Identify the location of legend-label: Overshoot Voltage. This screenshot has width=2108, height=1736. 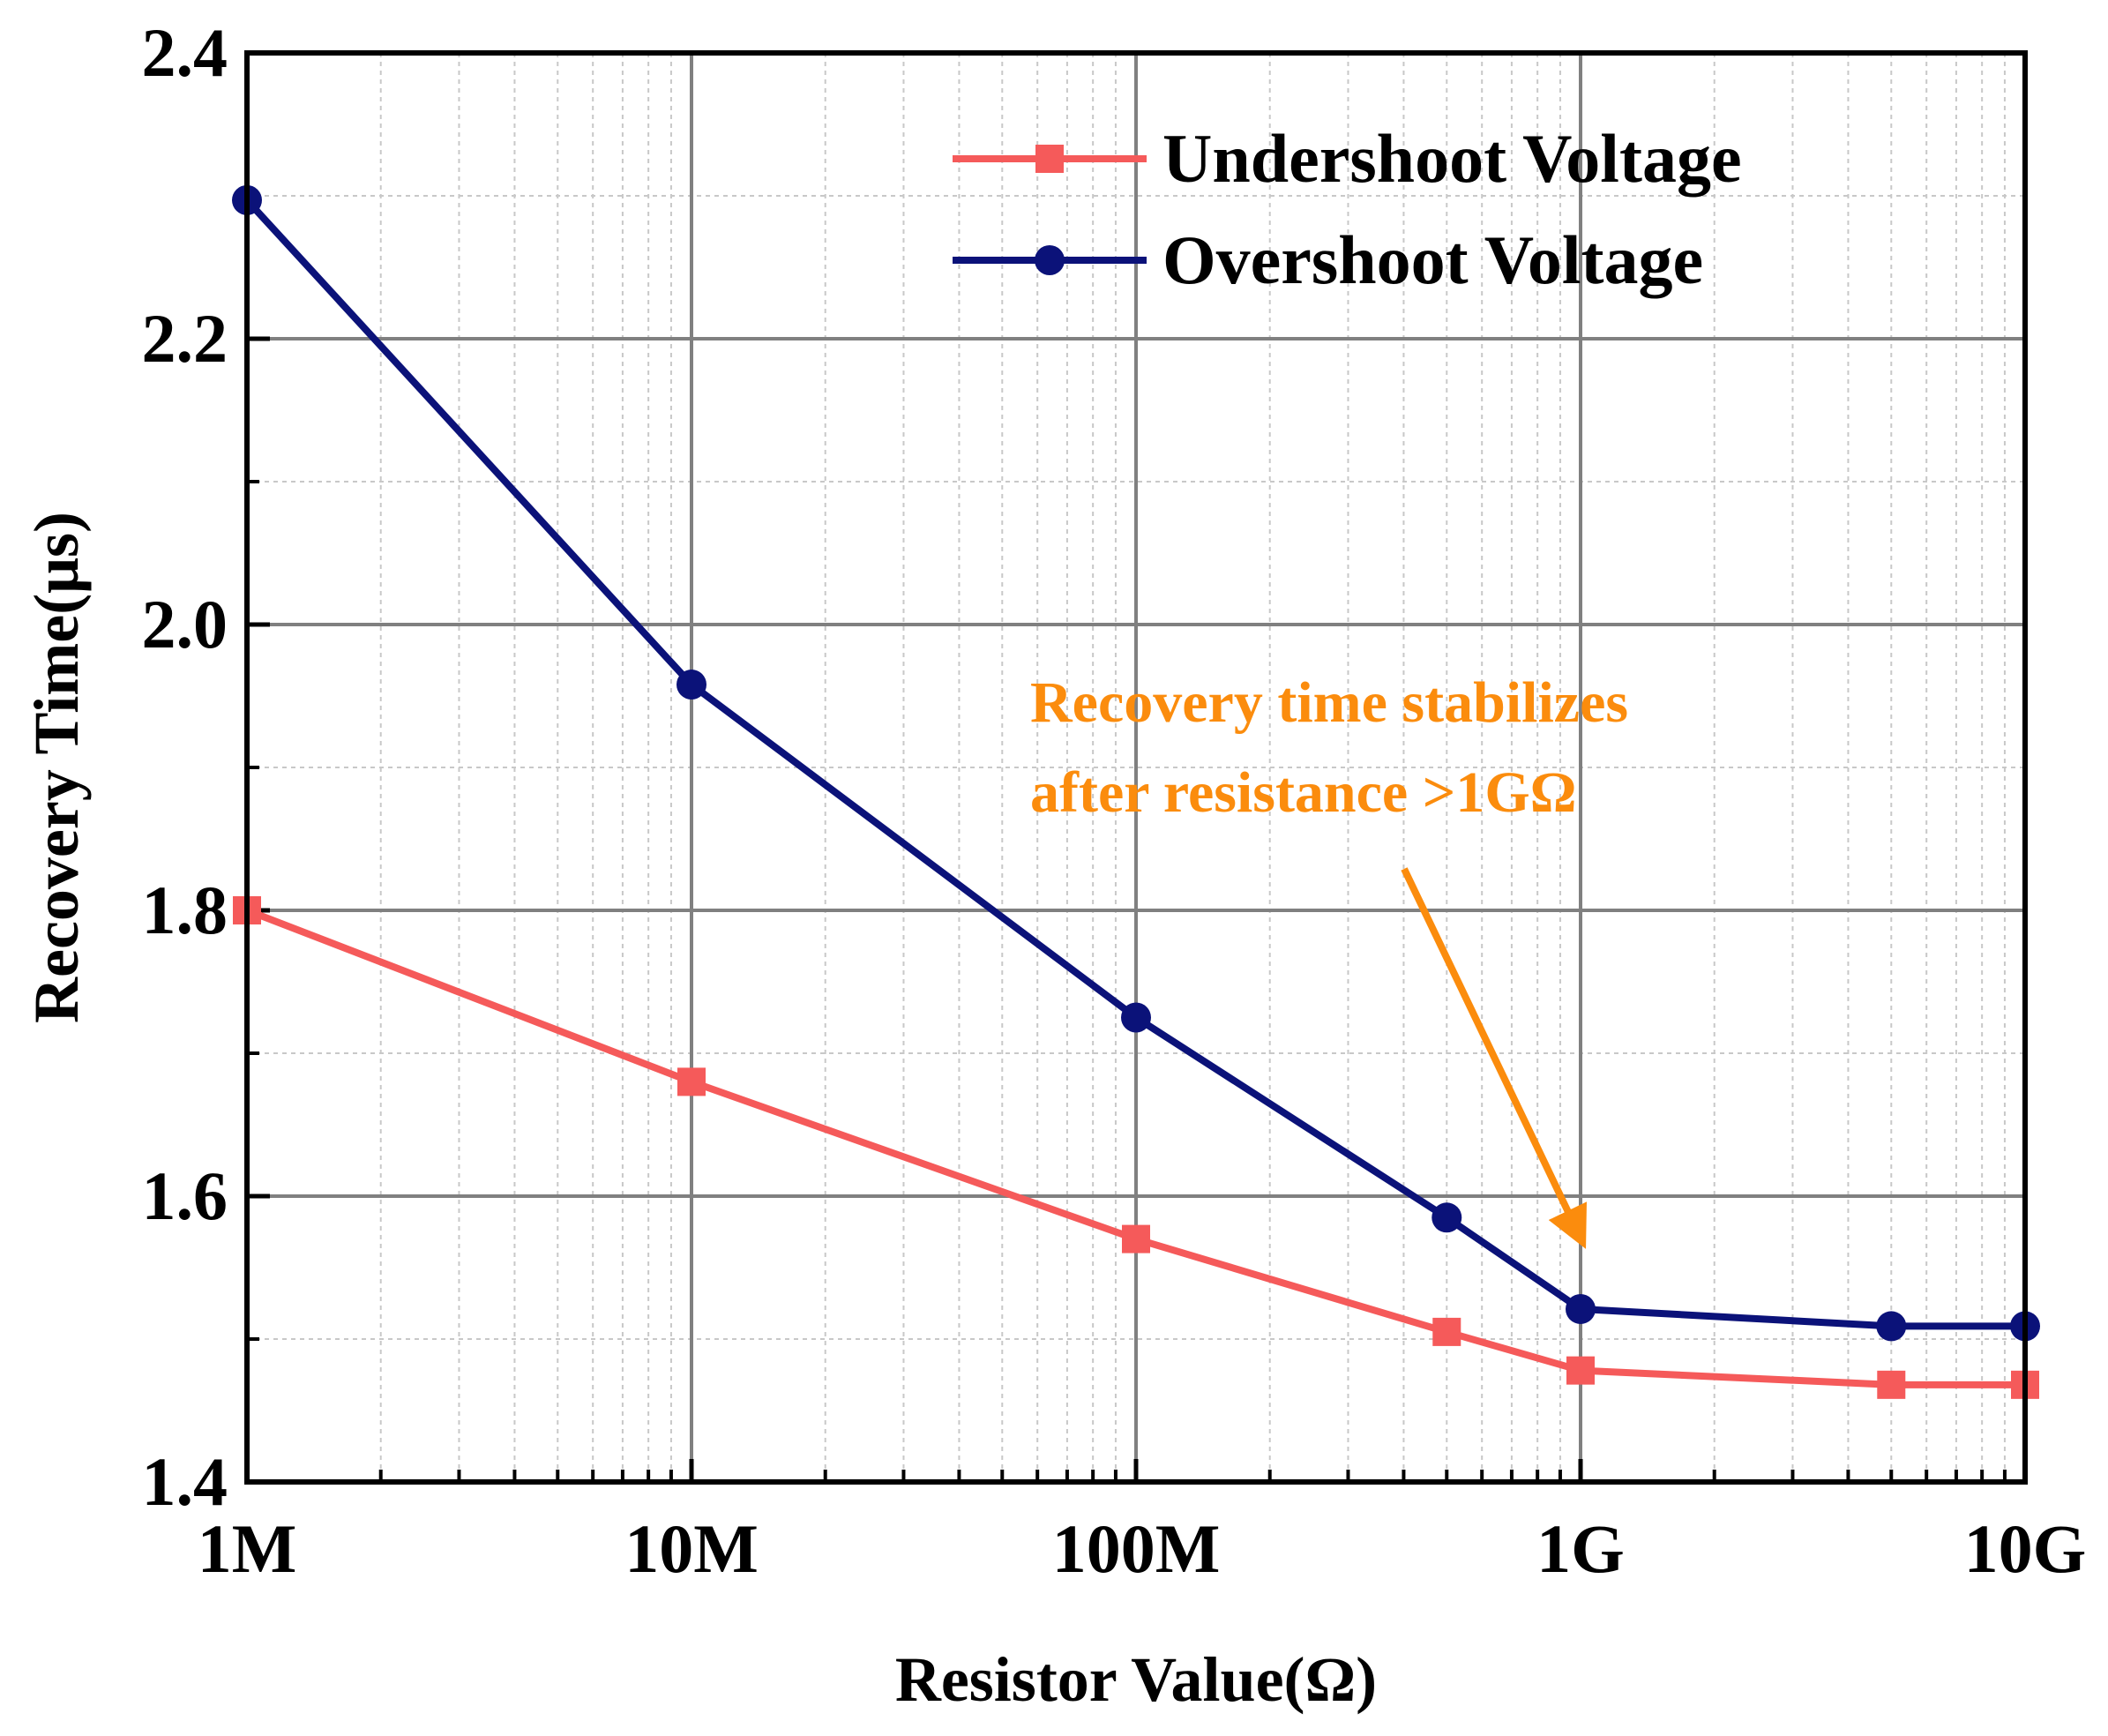
(1433, 259).